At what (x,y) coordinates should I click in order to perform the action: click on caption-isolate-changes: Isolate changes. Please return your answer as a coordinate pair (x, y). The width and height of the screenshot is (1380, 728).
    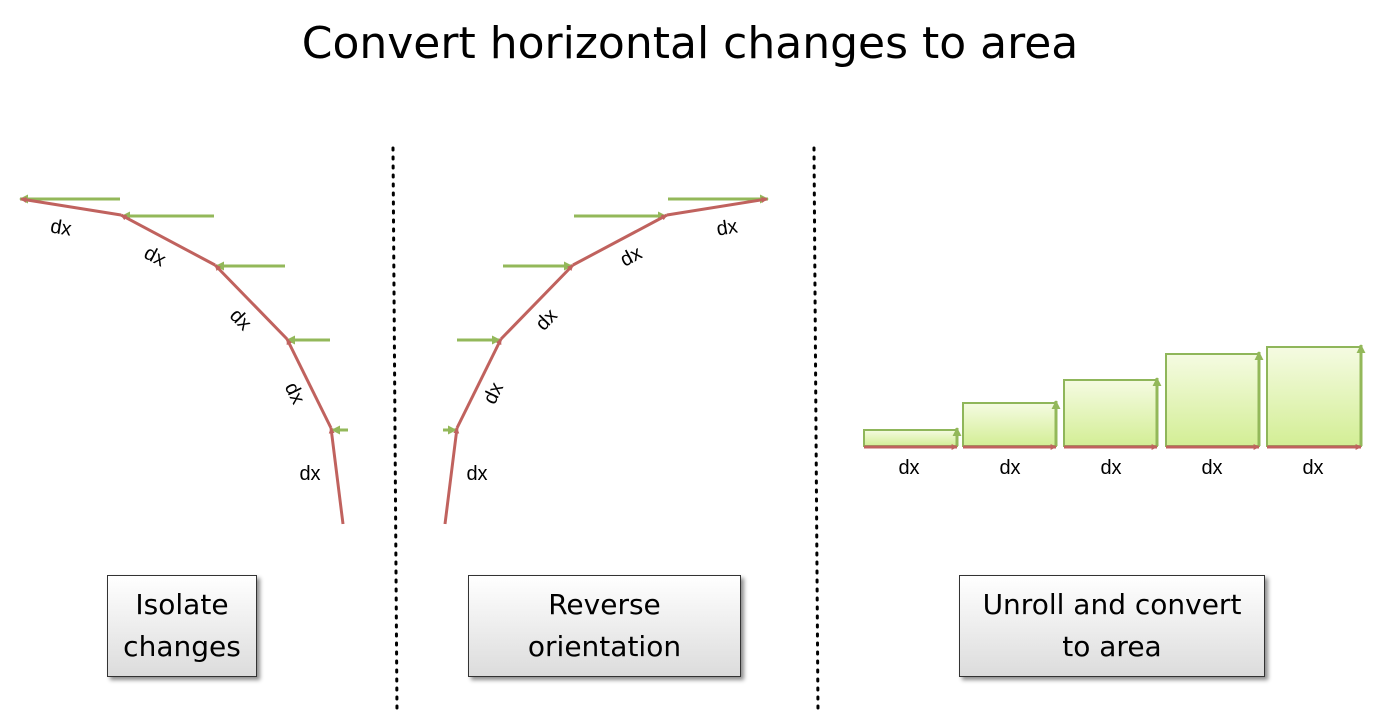
    Looking at the image, I should click on (182, 626).